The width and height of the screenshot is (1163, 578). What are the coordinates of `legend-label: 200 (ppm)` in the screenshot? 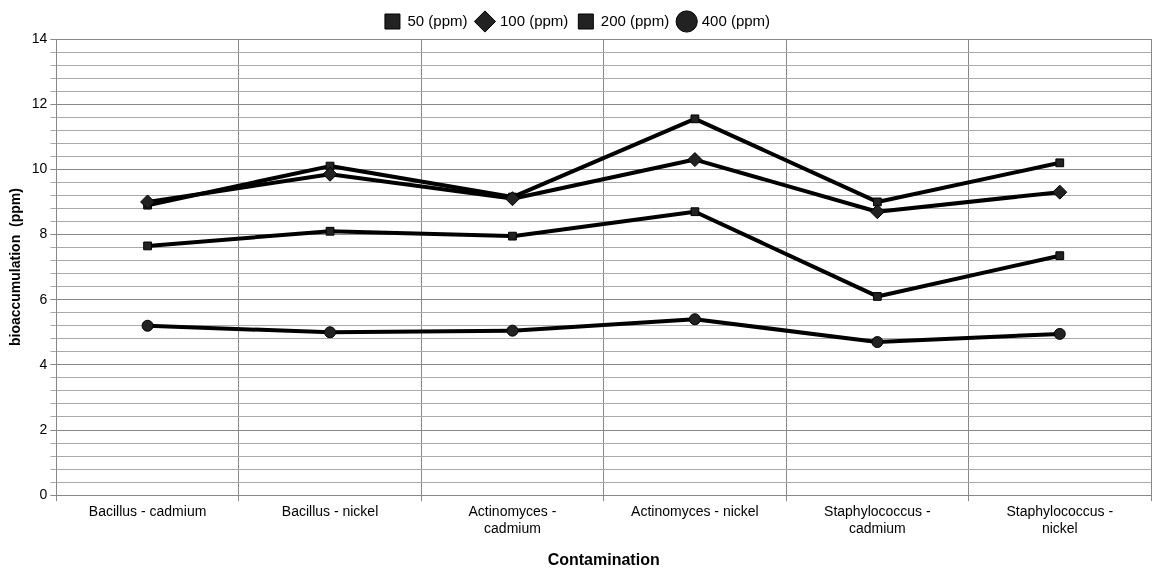 It's located at (635, 20).